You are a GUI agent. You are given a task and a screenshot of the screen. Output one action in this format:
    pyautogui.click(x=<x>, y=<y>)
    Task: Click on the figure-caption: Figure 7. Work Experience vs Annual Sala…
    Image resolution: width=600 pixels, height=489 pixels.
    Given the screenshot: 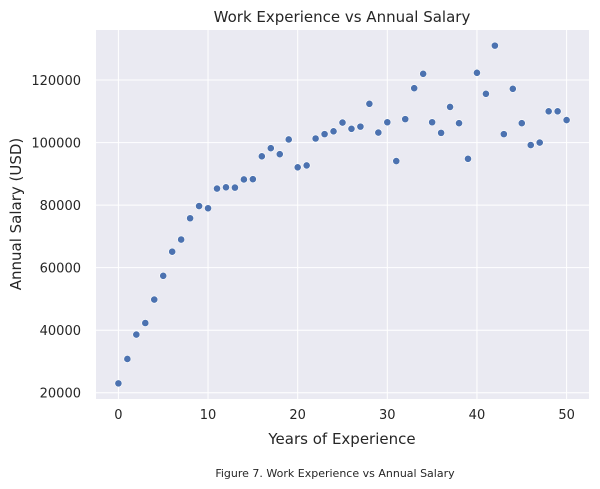 What is the action you would take?
    pyautogui.click(x=335, y=473)
    